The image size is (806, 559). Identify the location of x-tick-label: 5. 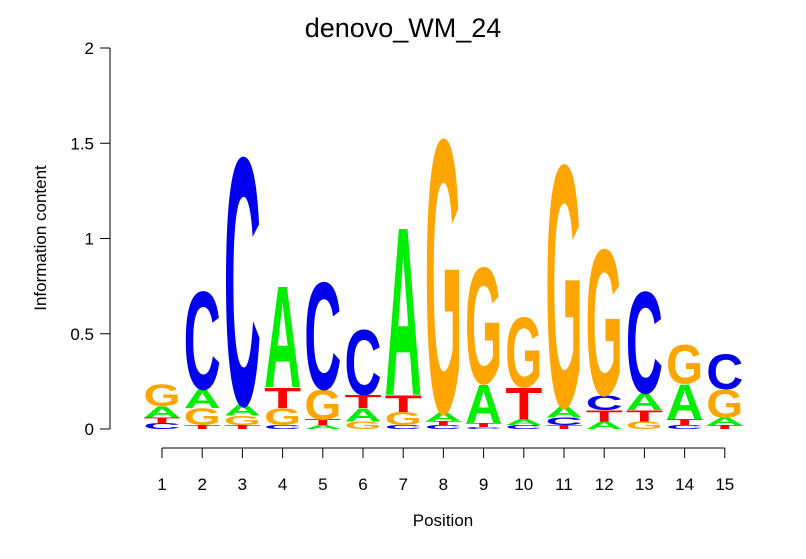
(322, 484).